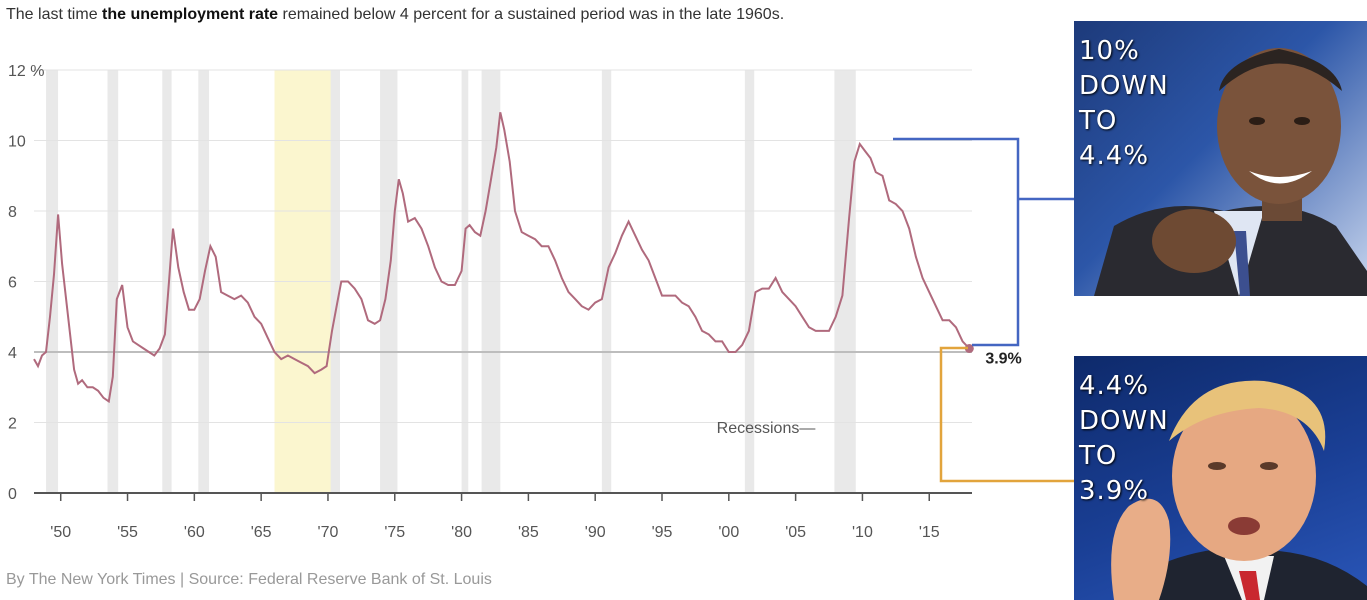  Describe the element at coordinates (1124, 104) in the screenshot. I see `obama-caption: 10% DOWN TO 4.4%` at that location.